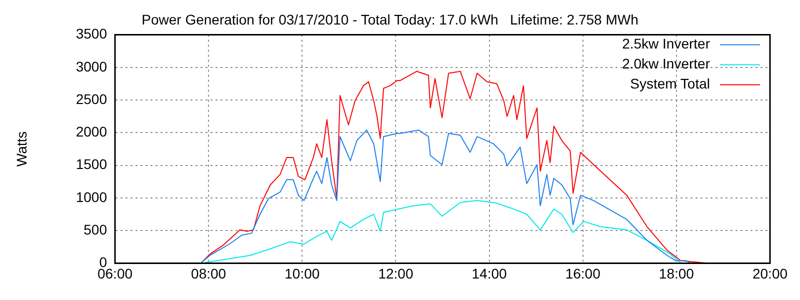 The width and height of the screenshot is (800, 300). Describe the element at coordinates (676, 273) in the screenshot. I see `x-tick-label: 18:00` at that location.